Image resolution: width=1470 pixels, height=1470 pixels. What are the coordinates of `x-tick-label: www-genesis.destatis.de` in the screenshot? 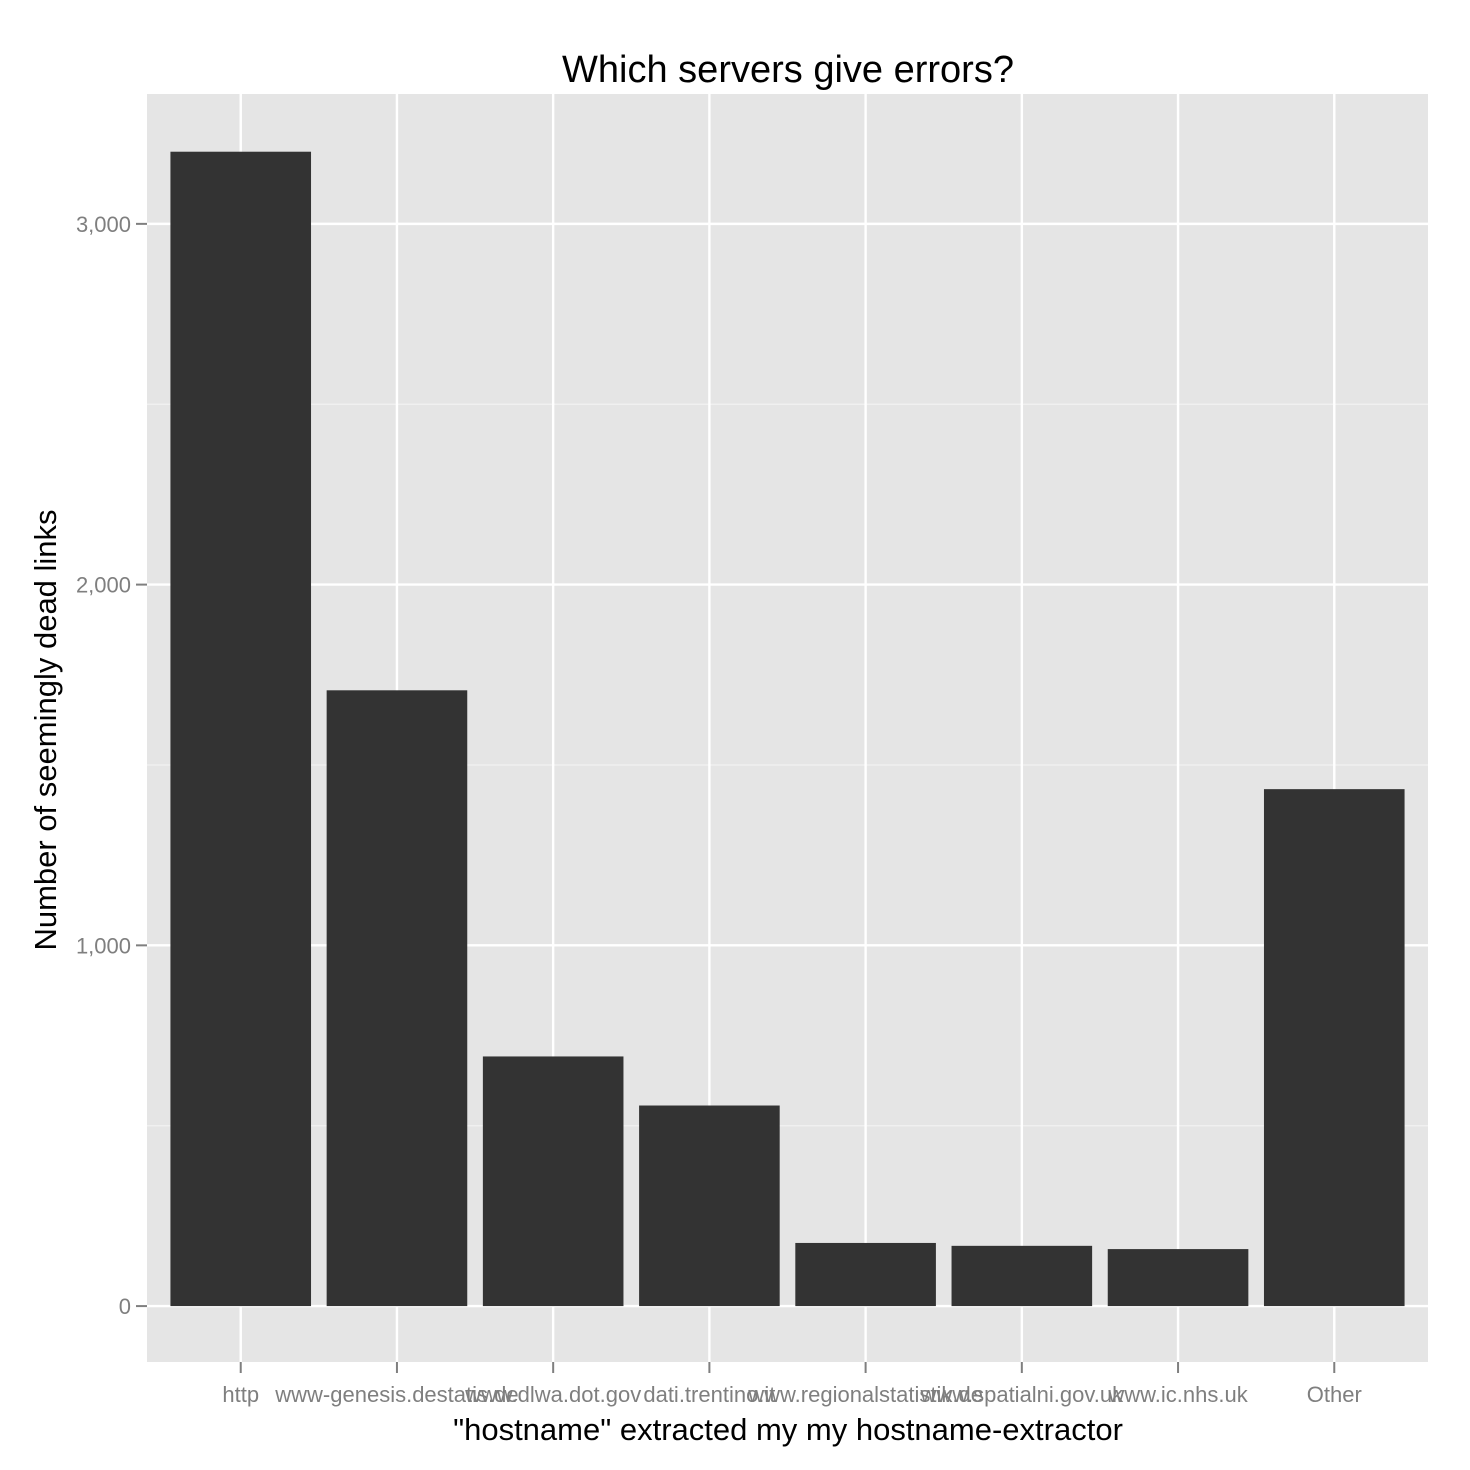 It's located at (396, 1394).